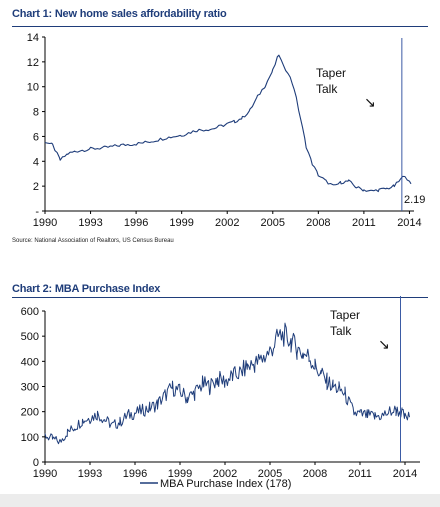 This screenshot has height=507, width=440. Describe the element at coordinates (227, 223) in the screenshot. I see `chart1-x-tick-label: 2002` at that location.